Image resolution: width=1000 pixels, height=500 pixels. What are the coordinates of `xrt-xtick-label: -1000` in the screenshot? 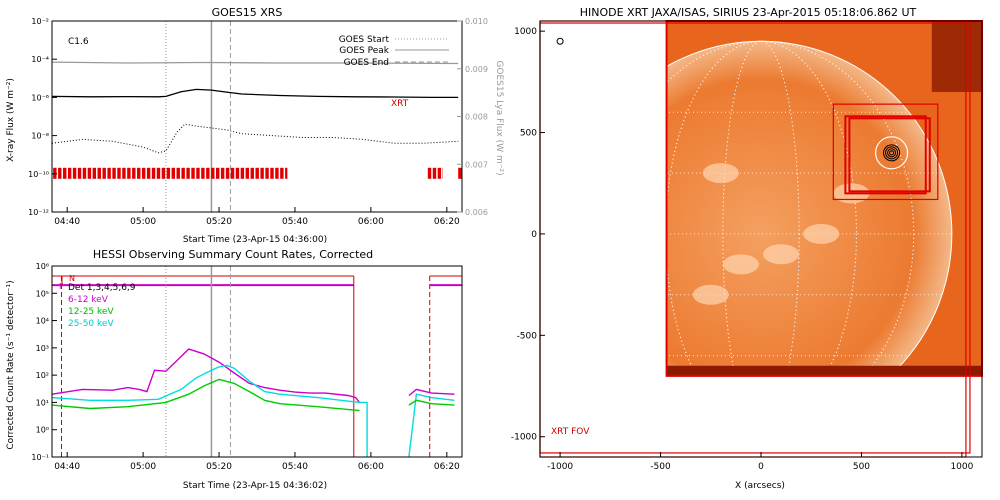 It's located at (560, 467).